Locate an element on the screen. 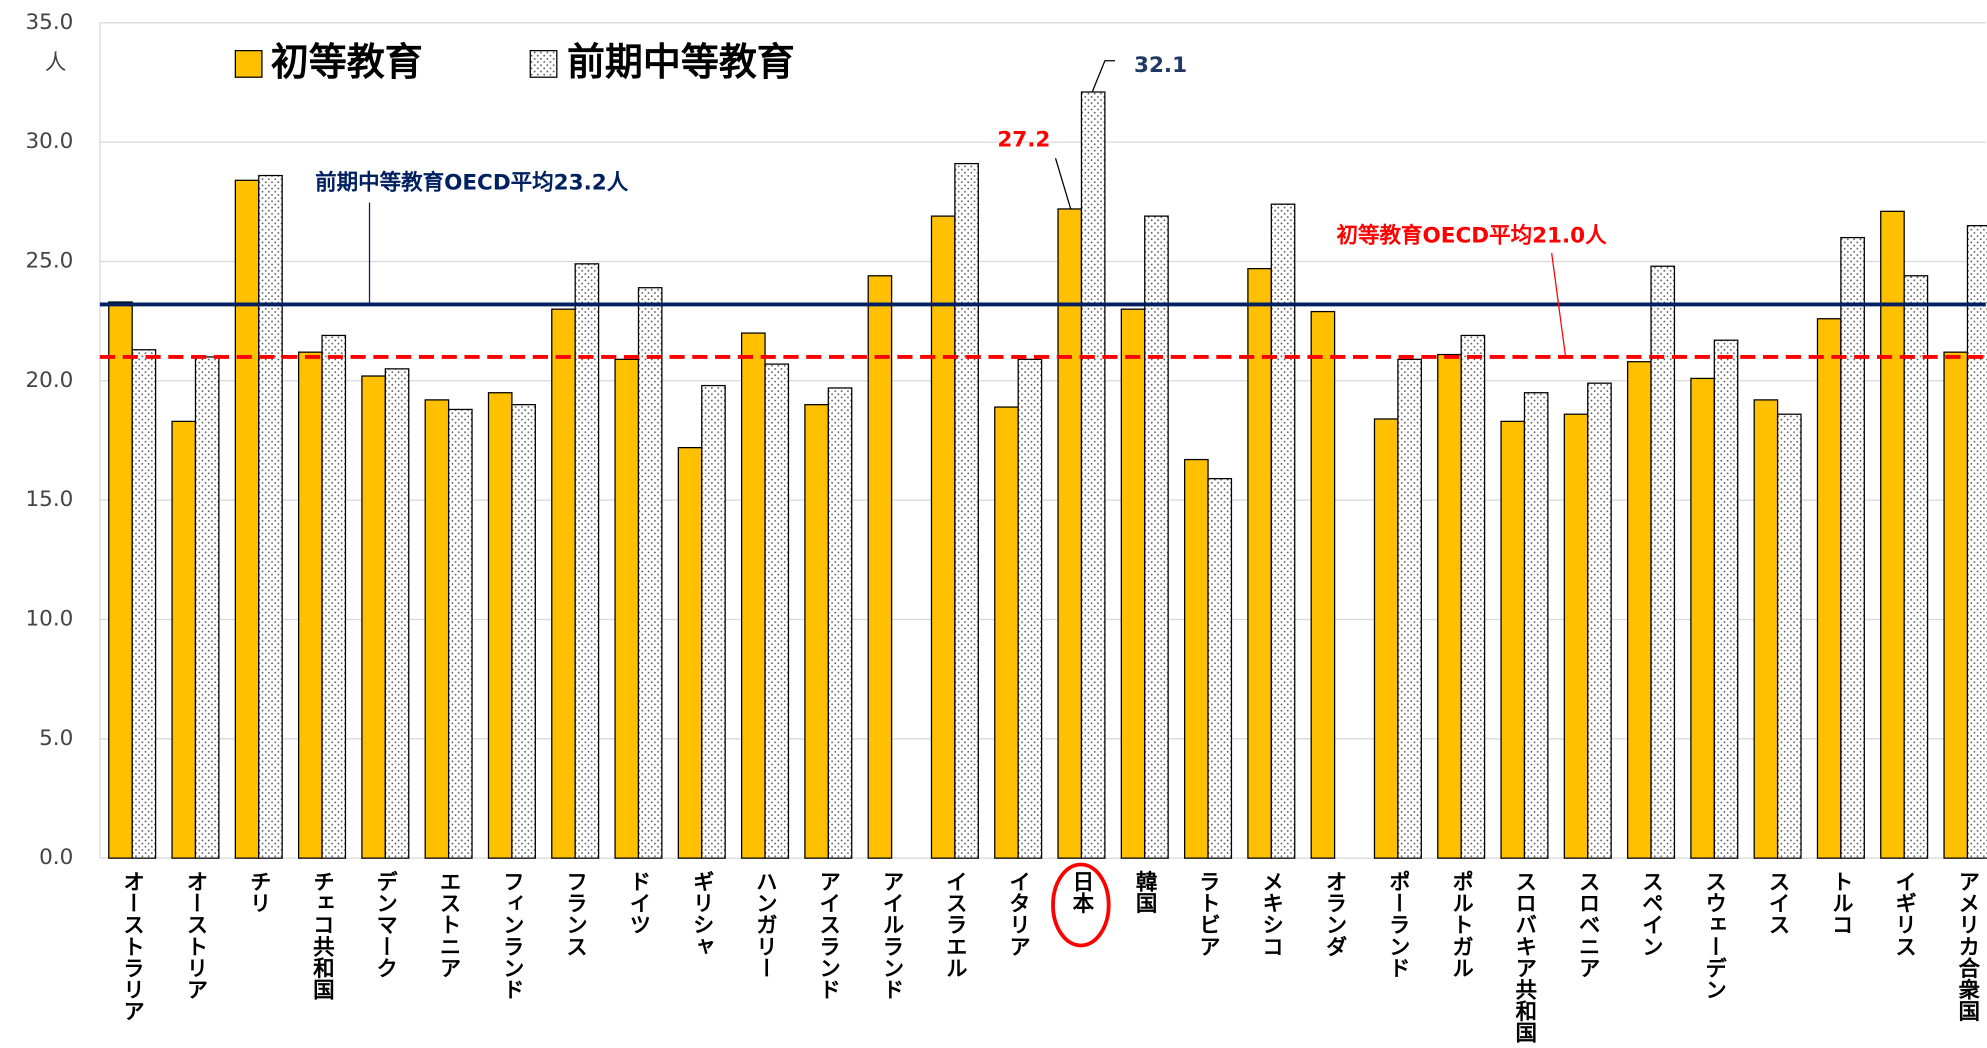  y-tick-label: 35.0 is located at coordinates (49, 22).